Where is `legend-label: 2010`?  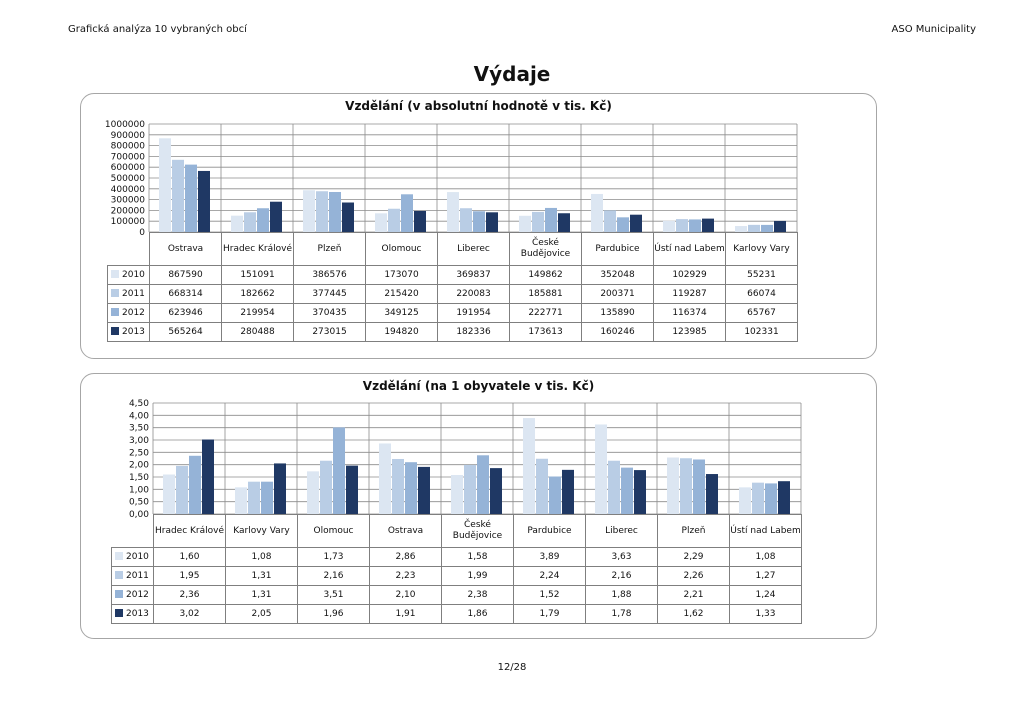 legend-label: 2010 is located at coordinates (137, 556).